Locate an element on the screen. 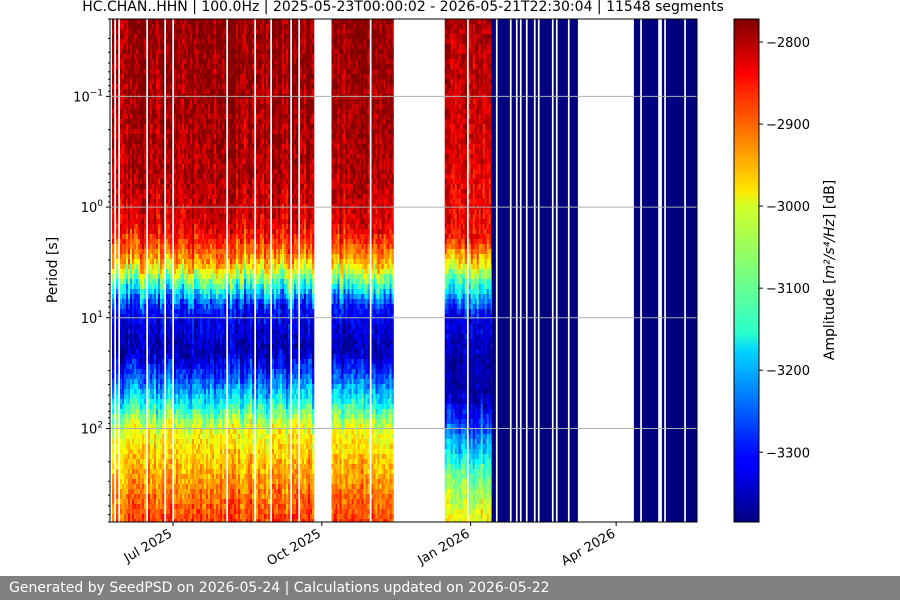 The image size is (900, 600). heatmap-column is located at coordinates (125, 270).